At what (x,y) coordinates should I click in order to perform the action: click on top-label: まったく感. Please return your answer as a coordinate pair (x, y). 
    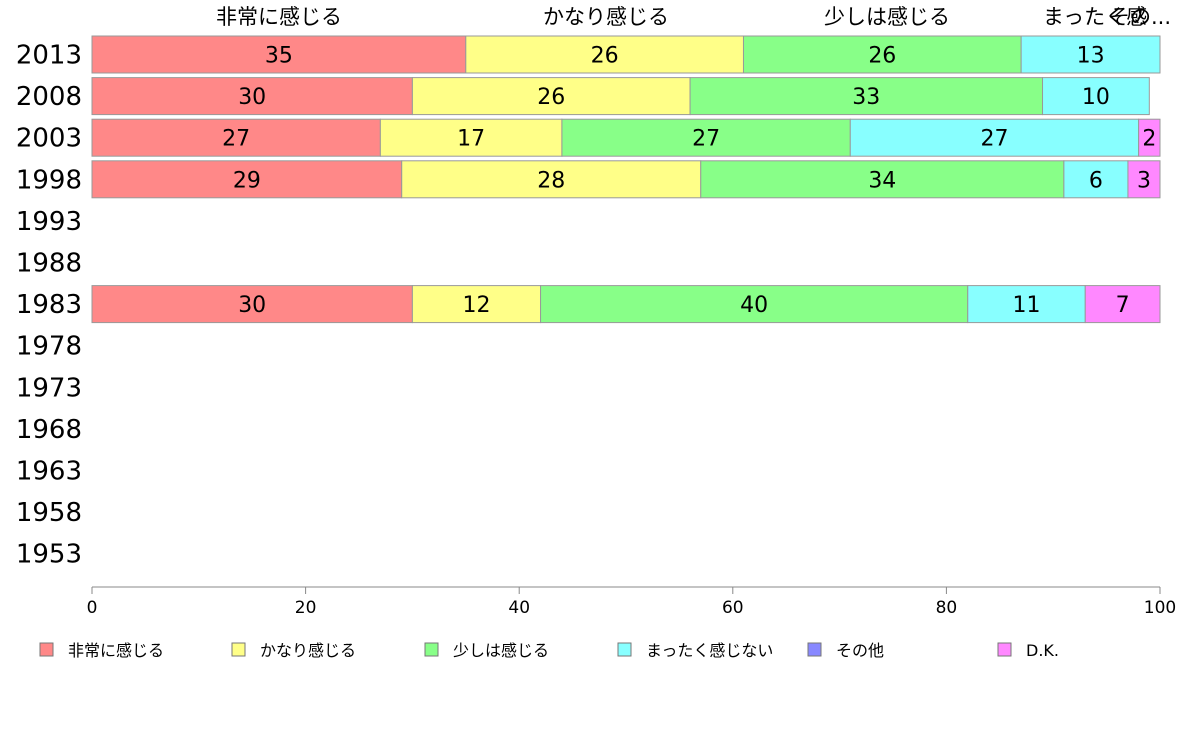
    Looking at the image, I should click on (1095, 17).